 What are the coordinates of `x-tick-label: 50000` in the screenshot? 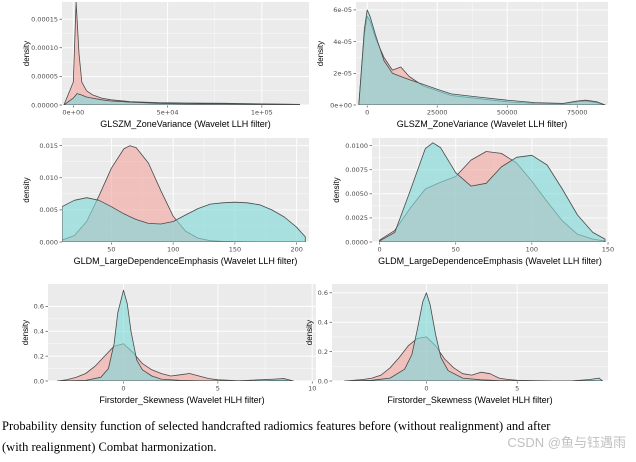 It's located at (507, 113).